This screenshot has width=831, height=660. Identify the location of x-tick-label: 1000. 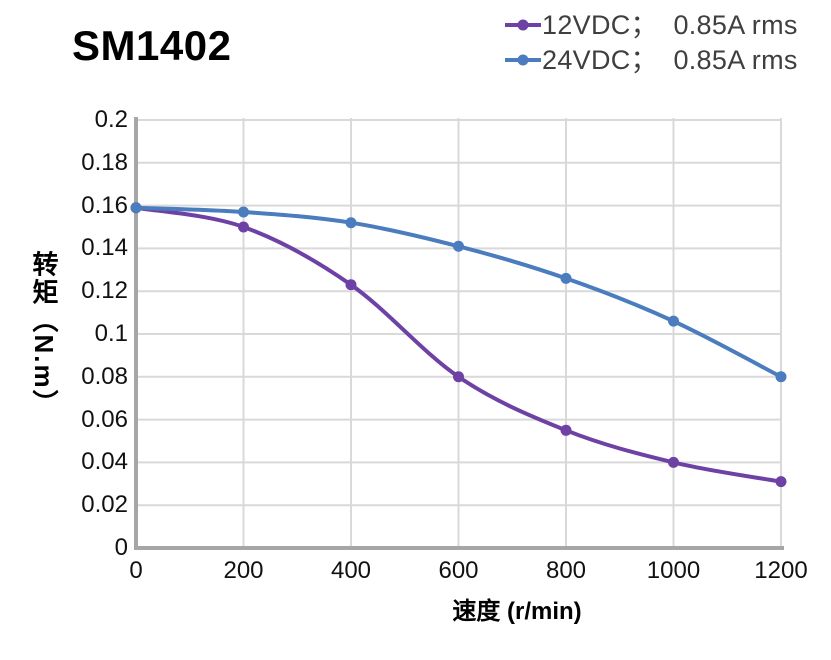
(673, 570).